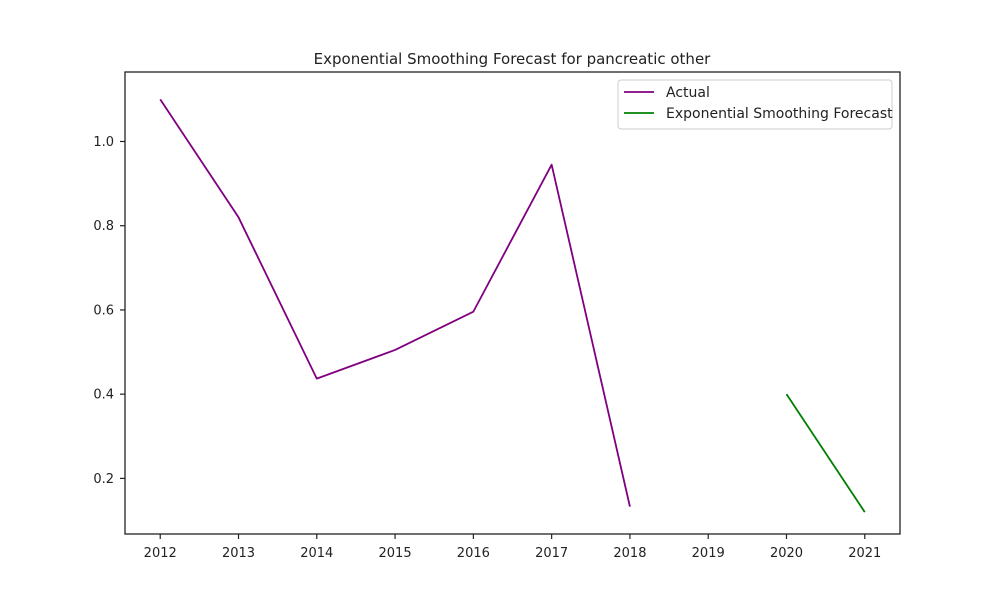  I want to click on legend-box, so click(755, 104).